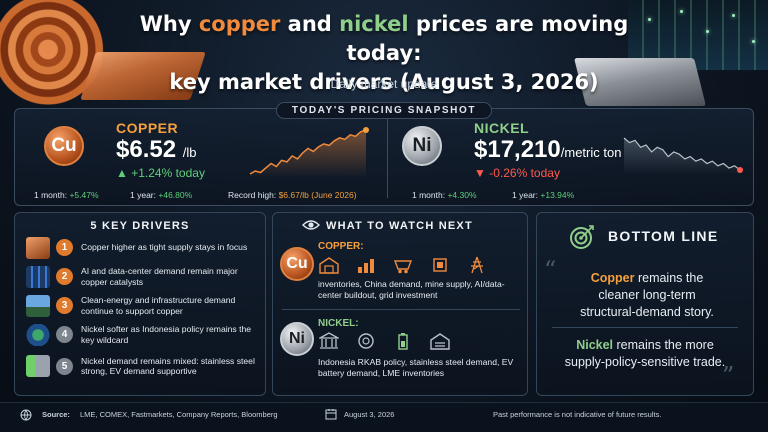  What do you see at coordinates (582, 237) in the screenshot?
I see `target-icon` at bounding box center [582, 237].